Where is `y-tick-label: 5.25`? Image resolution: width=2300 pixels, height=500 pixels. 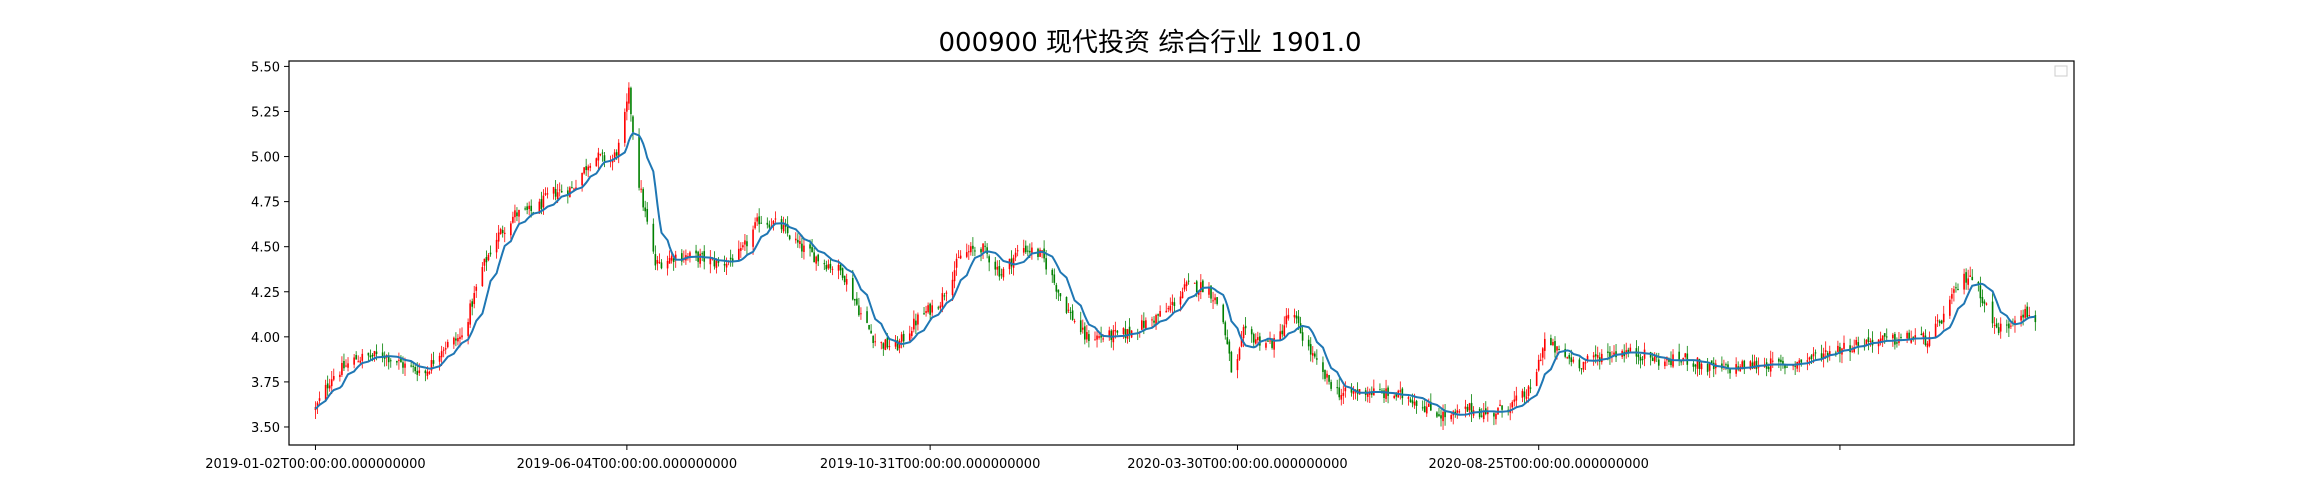
y-tick-label: 5.25 is located at coordinates (265, 112).